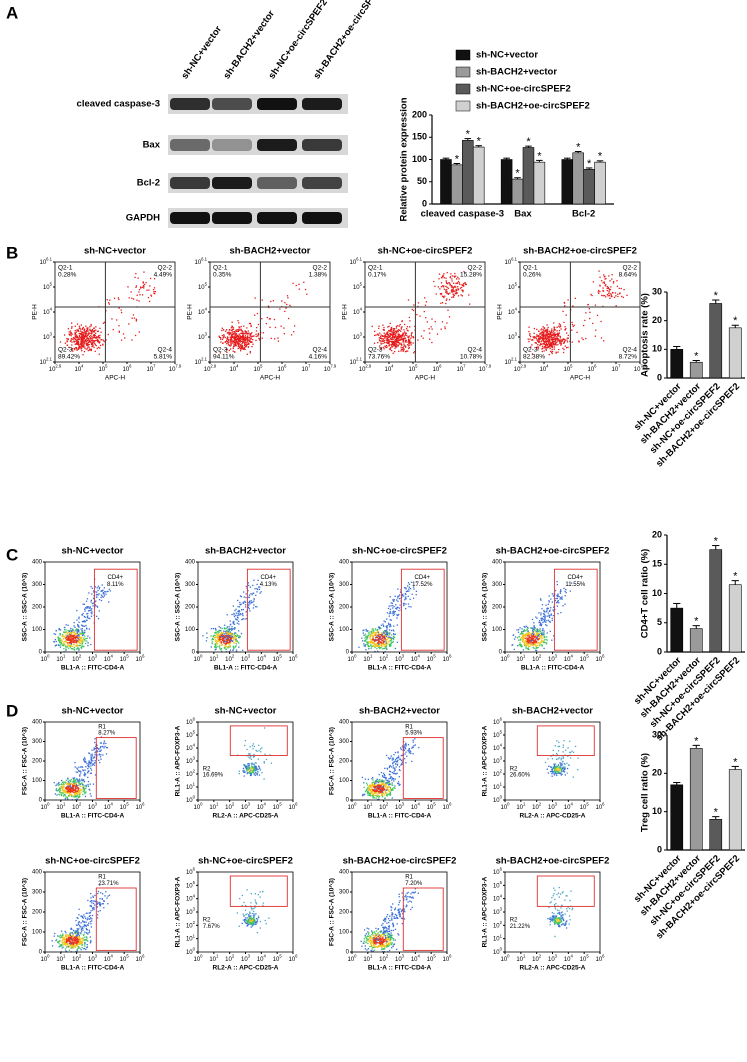 This screenshot has height=1062, width=747. I want to click on x-axis-label: BL1-A :: FITC-CD4-A, so click(400, 668).